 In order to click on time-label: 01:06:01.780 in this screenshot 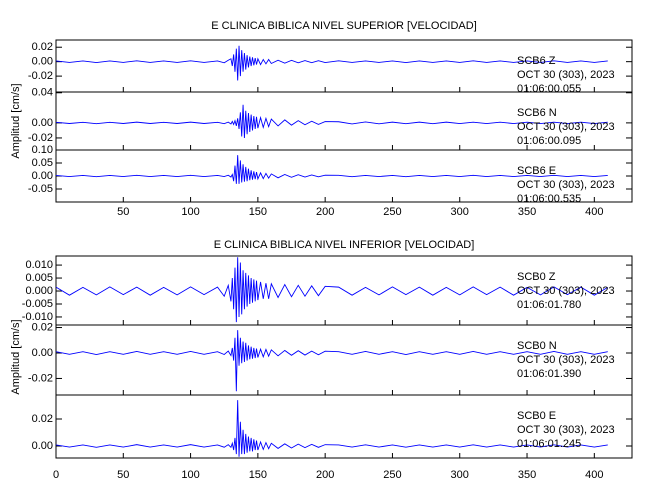, I will do `click(549, 305)`.